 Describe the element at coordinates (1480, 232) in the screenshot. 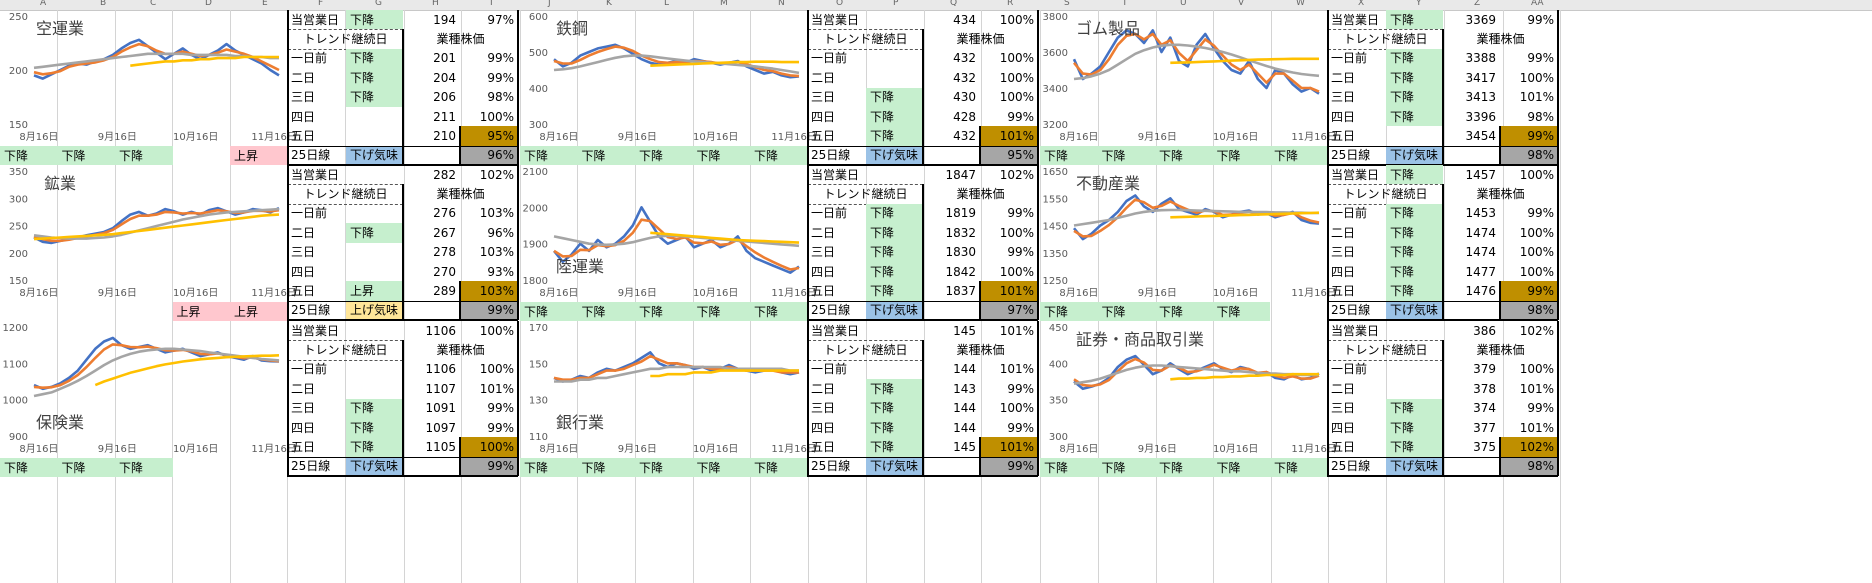

I see `day-value: 1474` at that location.